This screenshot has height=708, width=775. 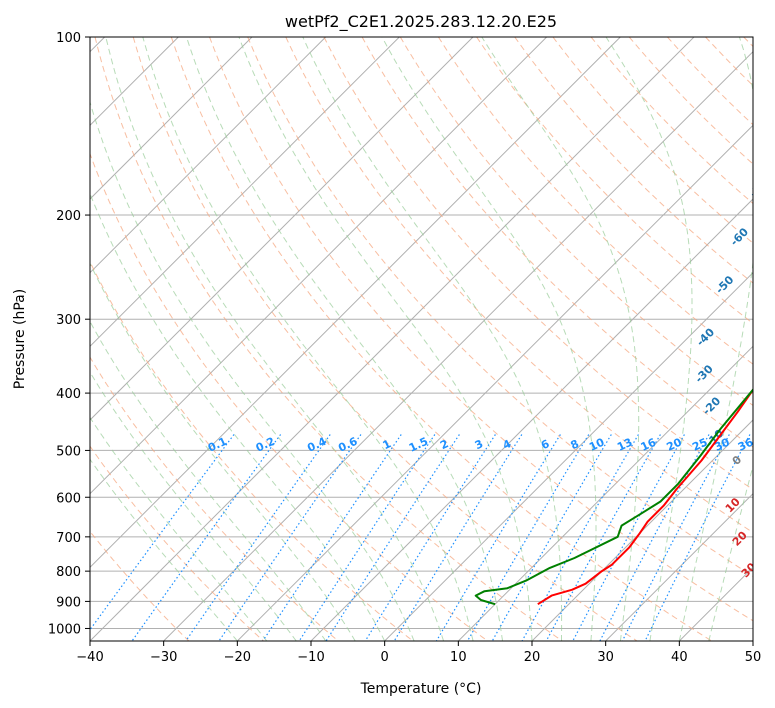 I want to click on y-tick-label: 200, so click(x=68, y=216).